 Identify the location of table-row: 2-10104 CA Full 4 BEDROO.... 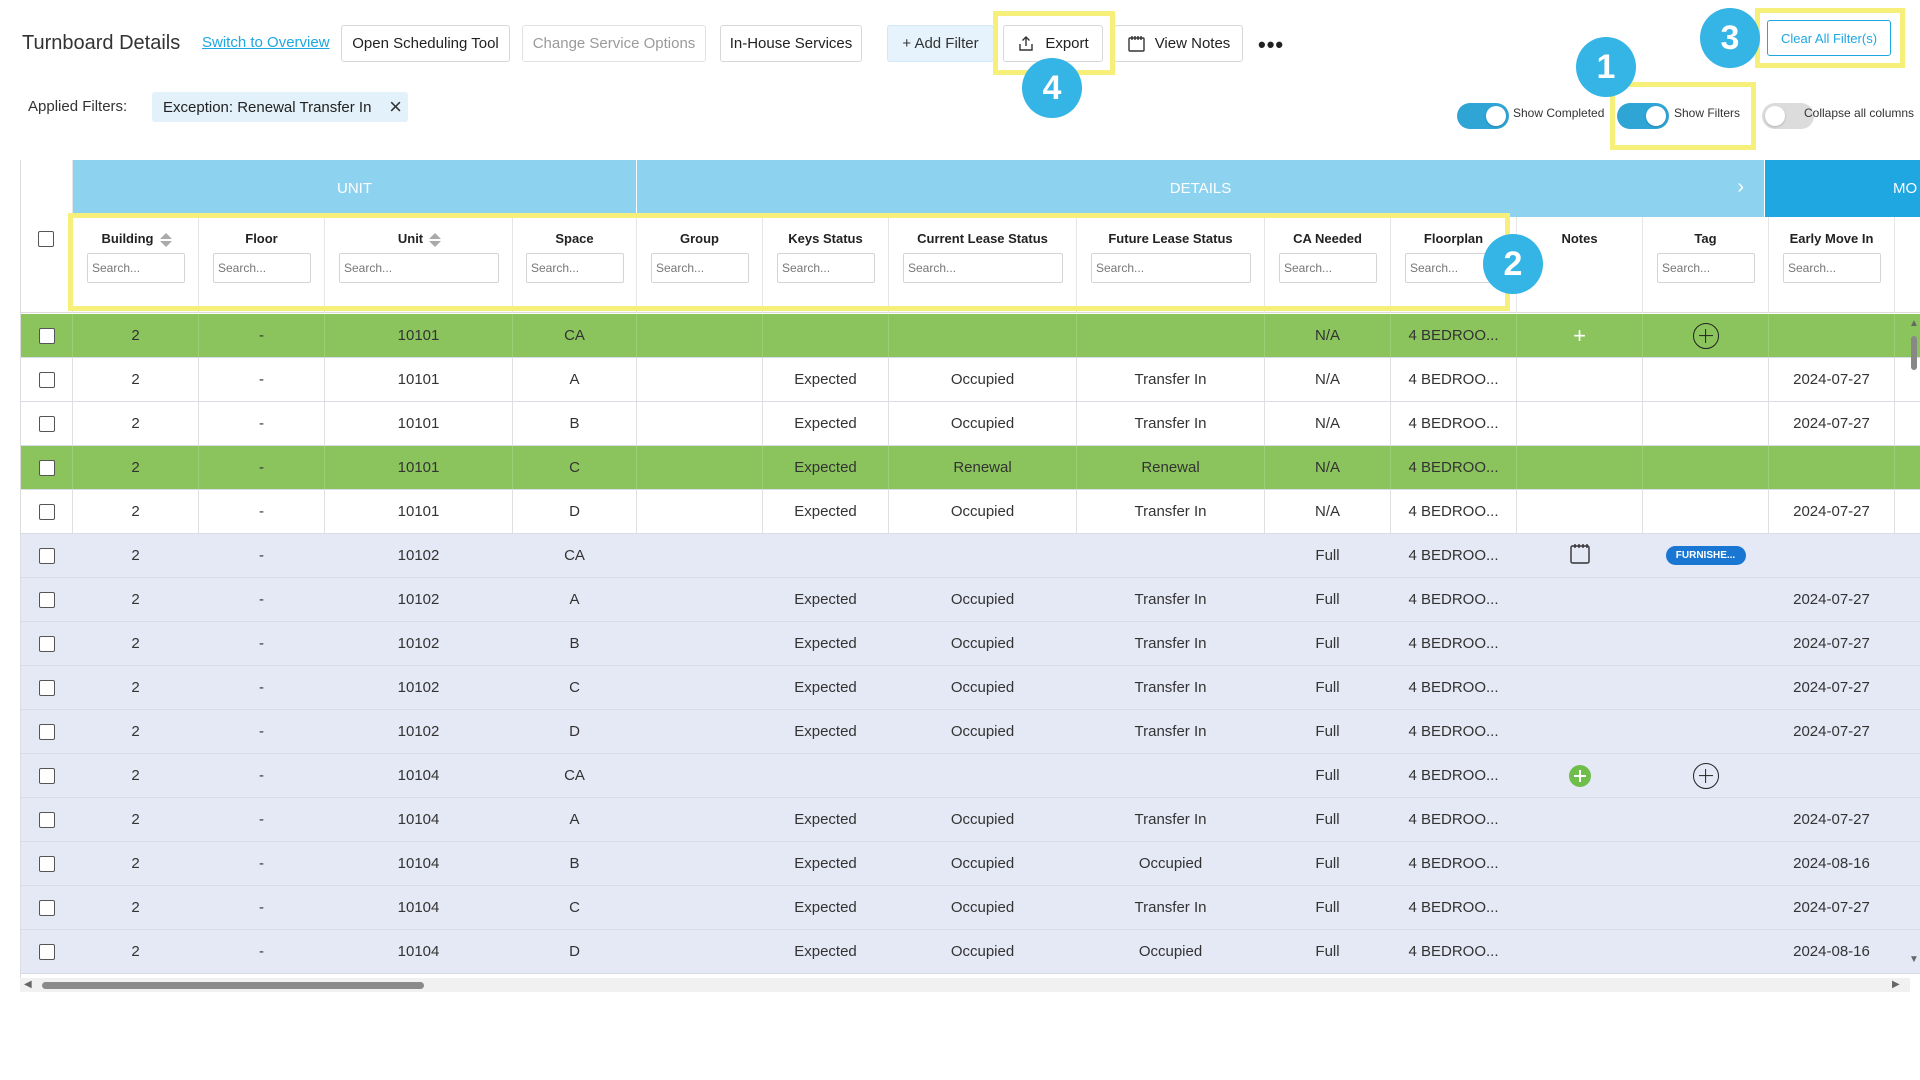
(970, 776).